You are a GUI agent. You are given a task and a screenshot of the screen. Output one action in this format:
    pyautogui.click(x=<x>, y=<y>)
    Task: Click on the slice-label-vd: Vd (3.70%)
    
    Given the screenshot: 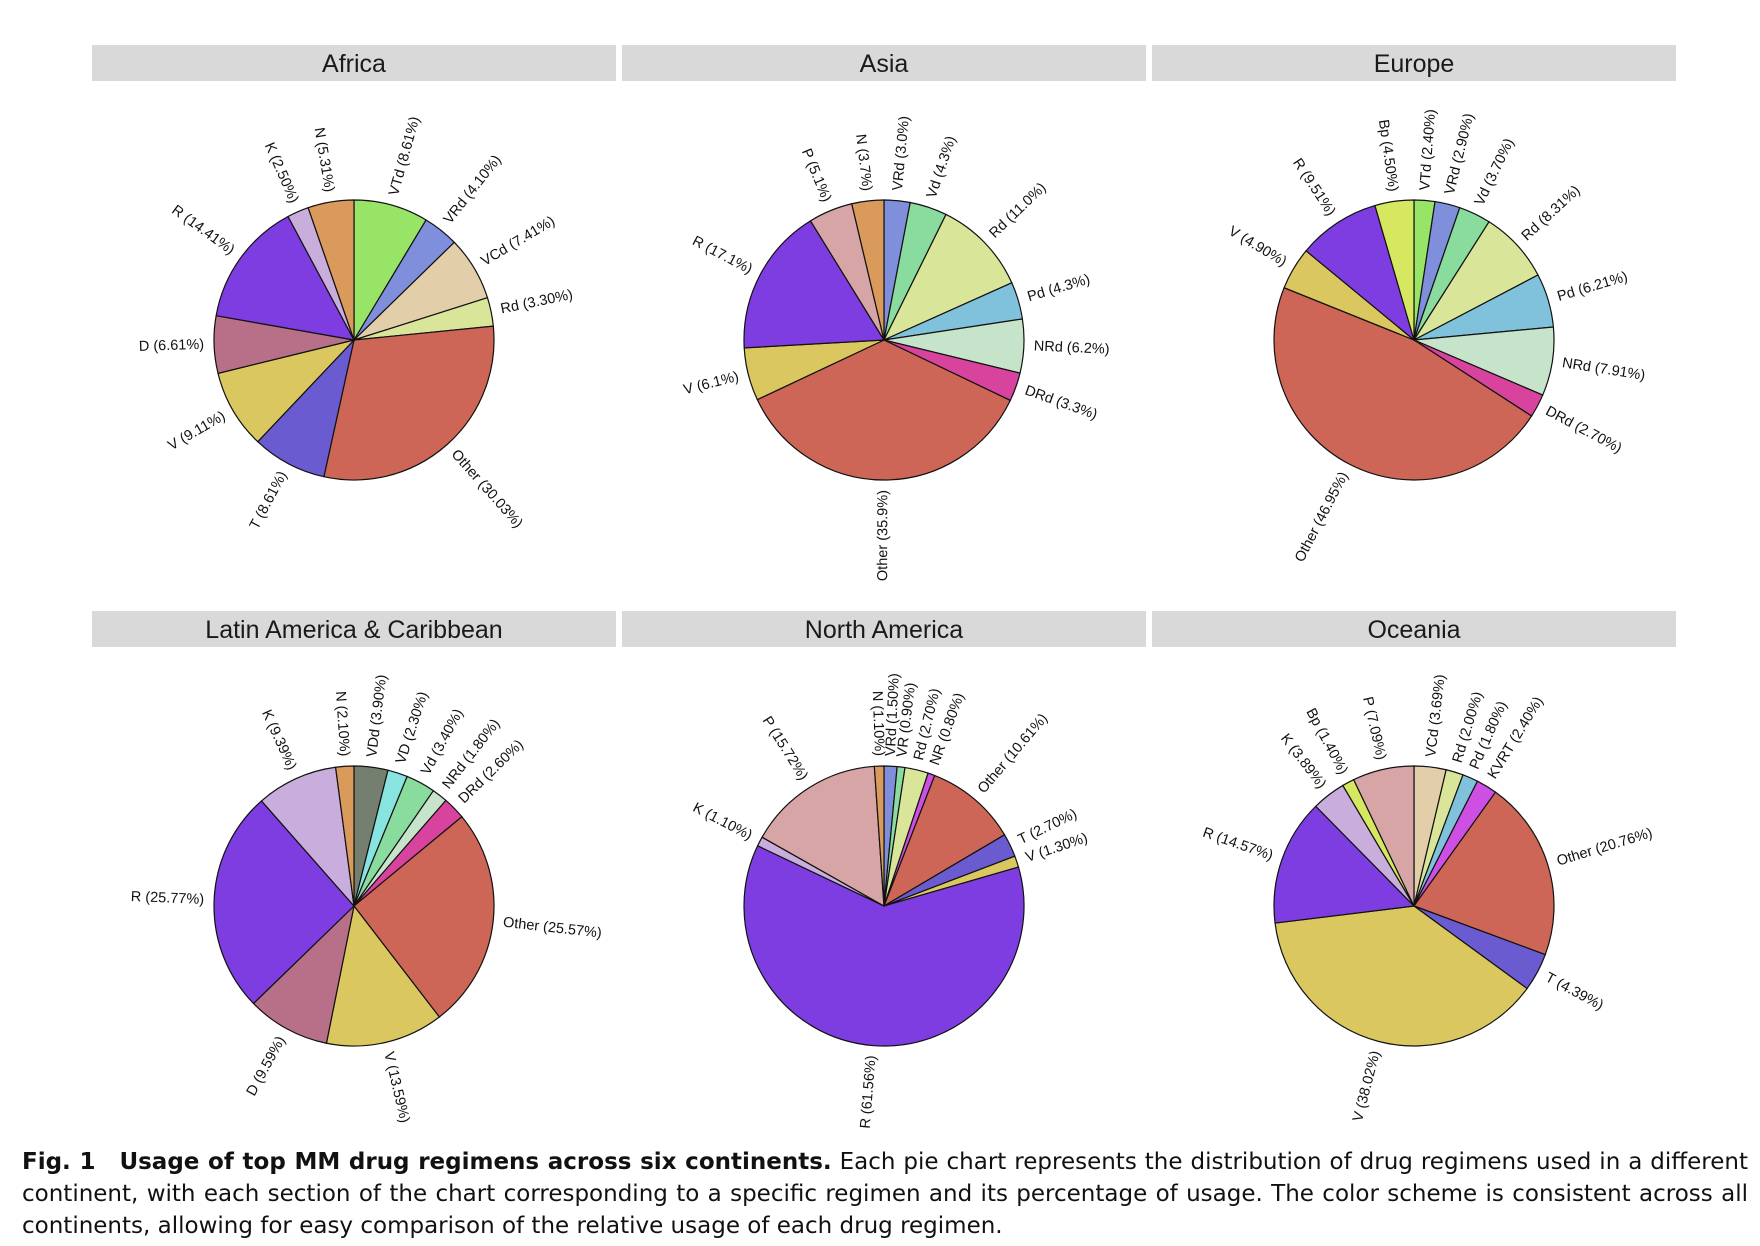 What is the action you would take?
    pyautogui.click(x=1495, y=172)
    